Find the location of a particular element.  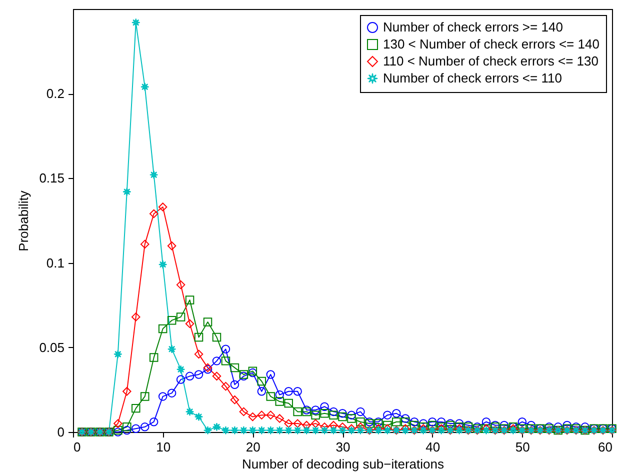

y-tick-label: 0.15 is located at coordinates (51, 178).